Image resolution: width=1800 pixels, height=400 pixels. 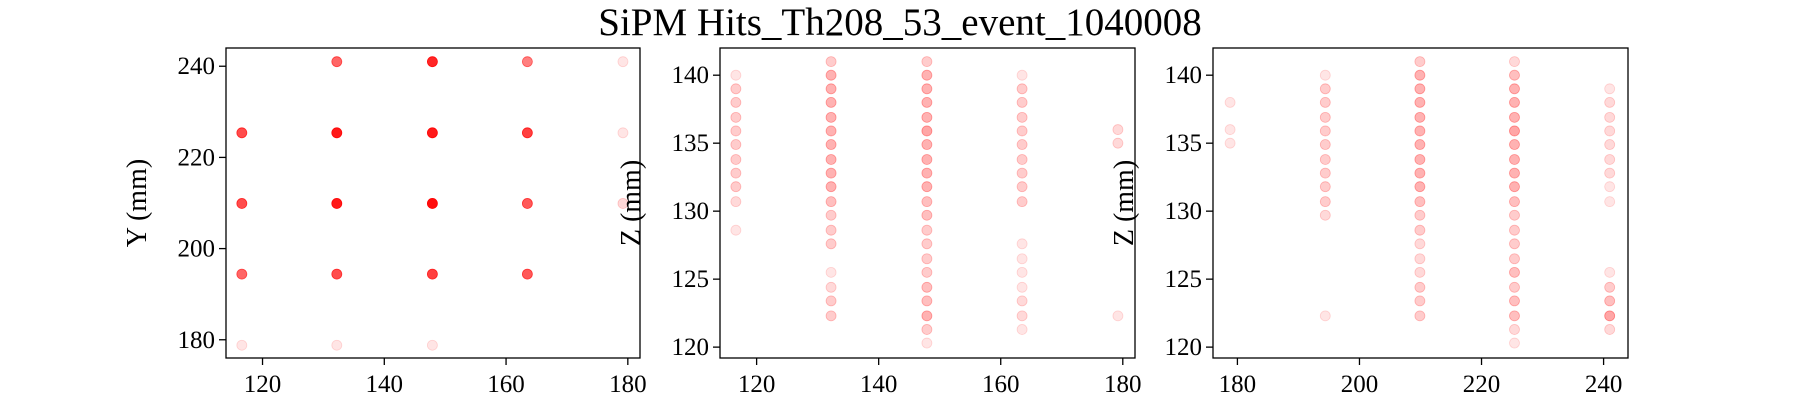 What do you see at coordinates (197, 66) in the screenshot?
I see `y-tick-label: 240` at bounding box center [197, 66].